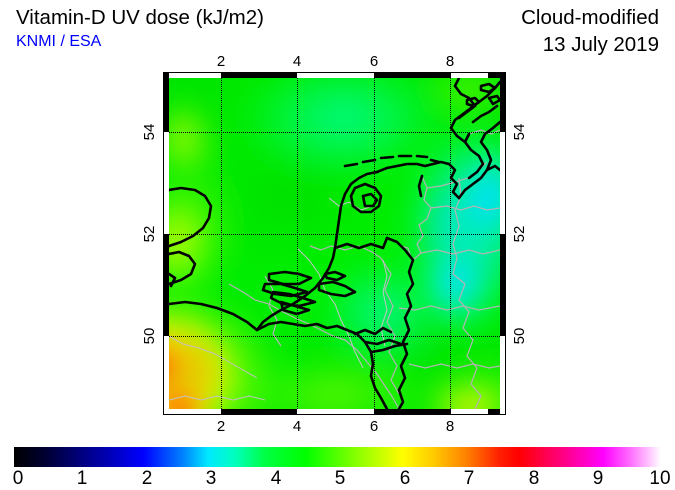 The height and width of the screenshot is (490, 675). I want to click on colorbar-tick-0: 0, so click(18, 478).